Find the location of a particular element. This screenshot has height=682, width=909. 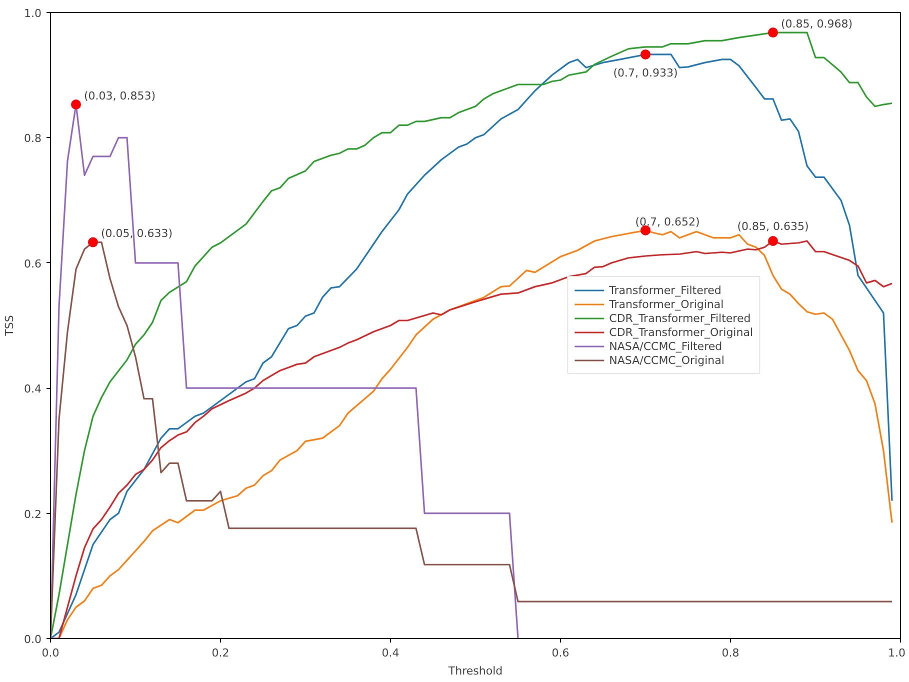

y-axis-title: TSS is located at coordinates (9, 326).